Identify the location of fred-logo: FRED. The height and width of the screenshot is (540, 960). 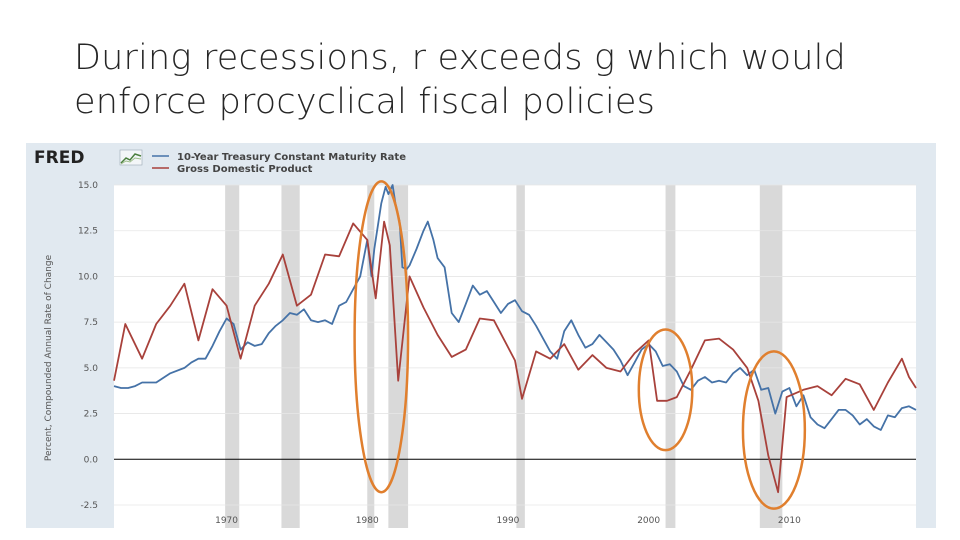
(88, 158).